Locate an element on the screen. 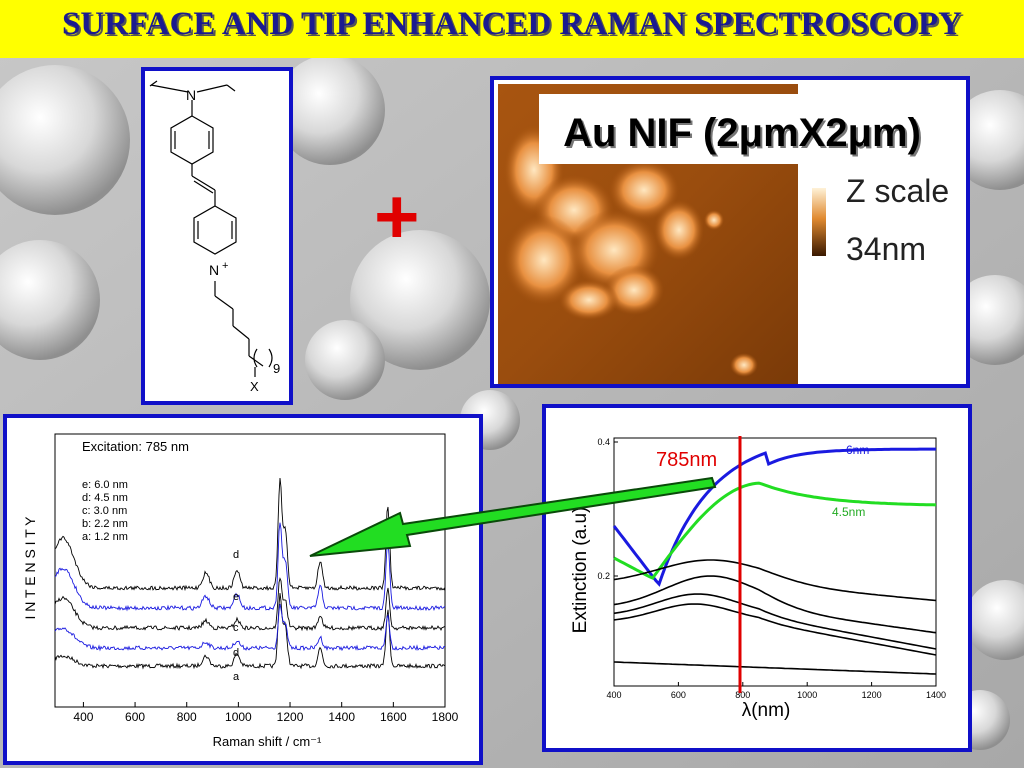 The height and width of the screenshot is (768, 1024). raman-xtick-label: 800 is located at coordinates (187, 717).